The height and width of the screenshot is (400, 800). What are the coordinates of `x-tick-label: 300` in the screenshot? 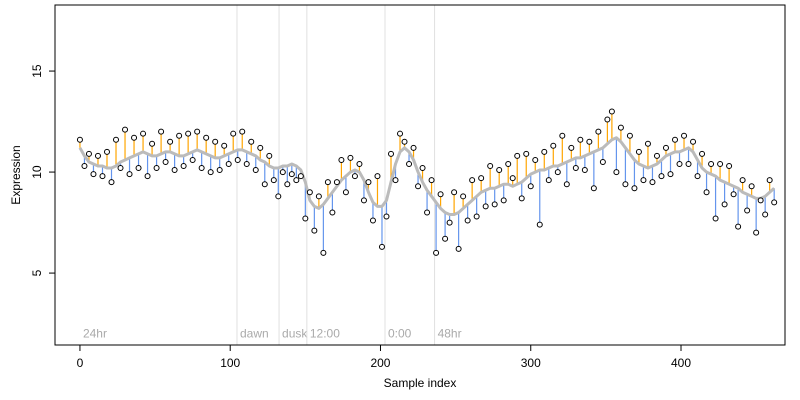 It's located at (531, 363).